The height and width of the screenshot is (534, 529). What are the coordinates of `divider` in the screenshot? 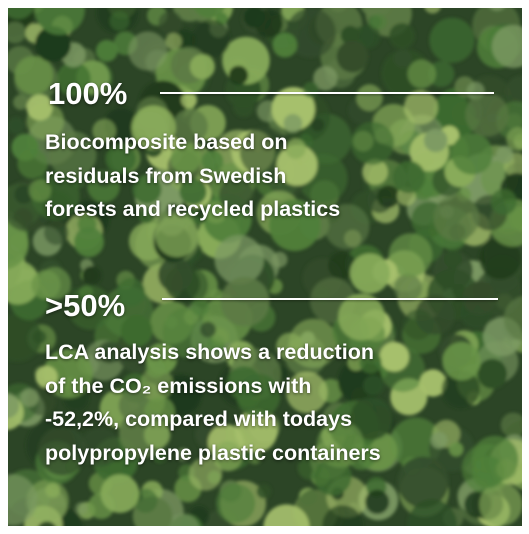 It's located at (330, 299).